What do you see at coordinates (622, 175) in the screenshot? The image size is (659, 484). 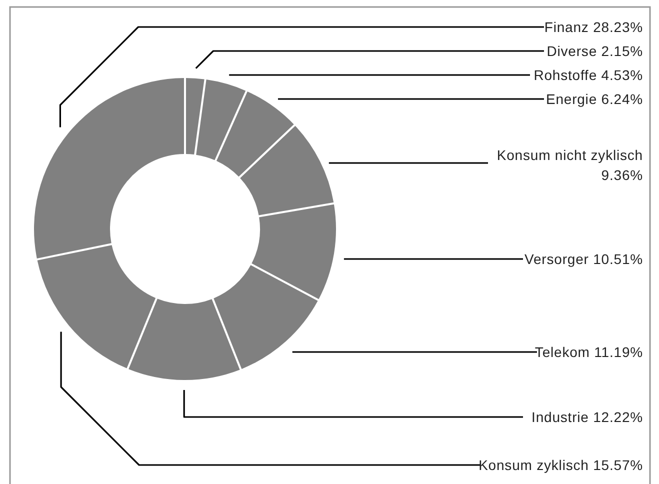 I see `data-label: 9.36%` at bounding box center [622, 175].